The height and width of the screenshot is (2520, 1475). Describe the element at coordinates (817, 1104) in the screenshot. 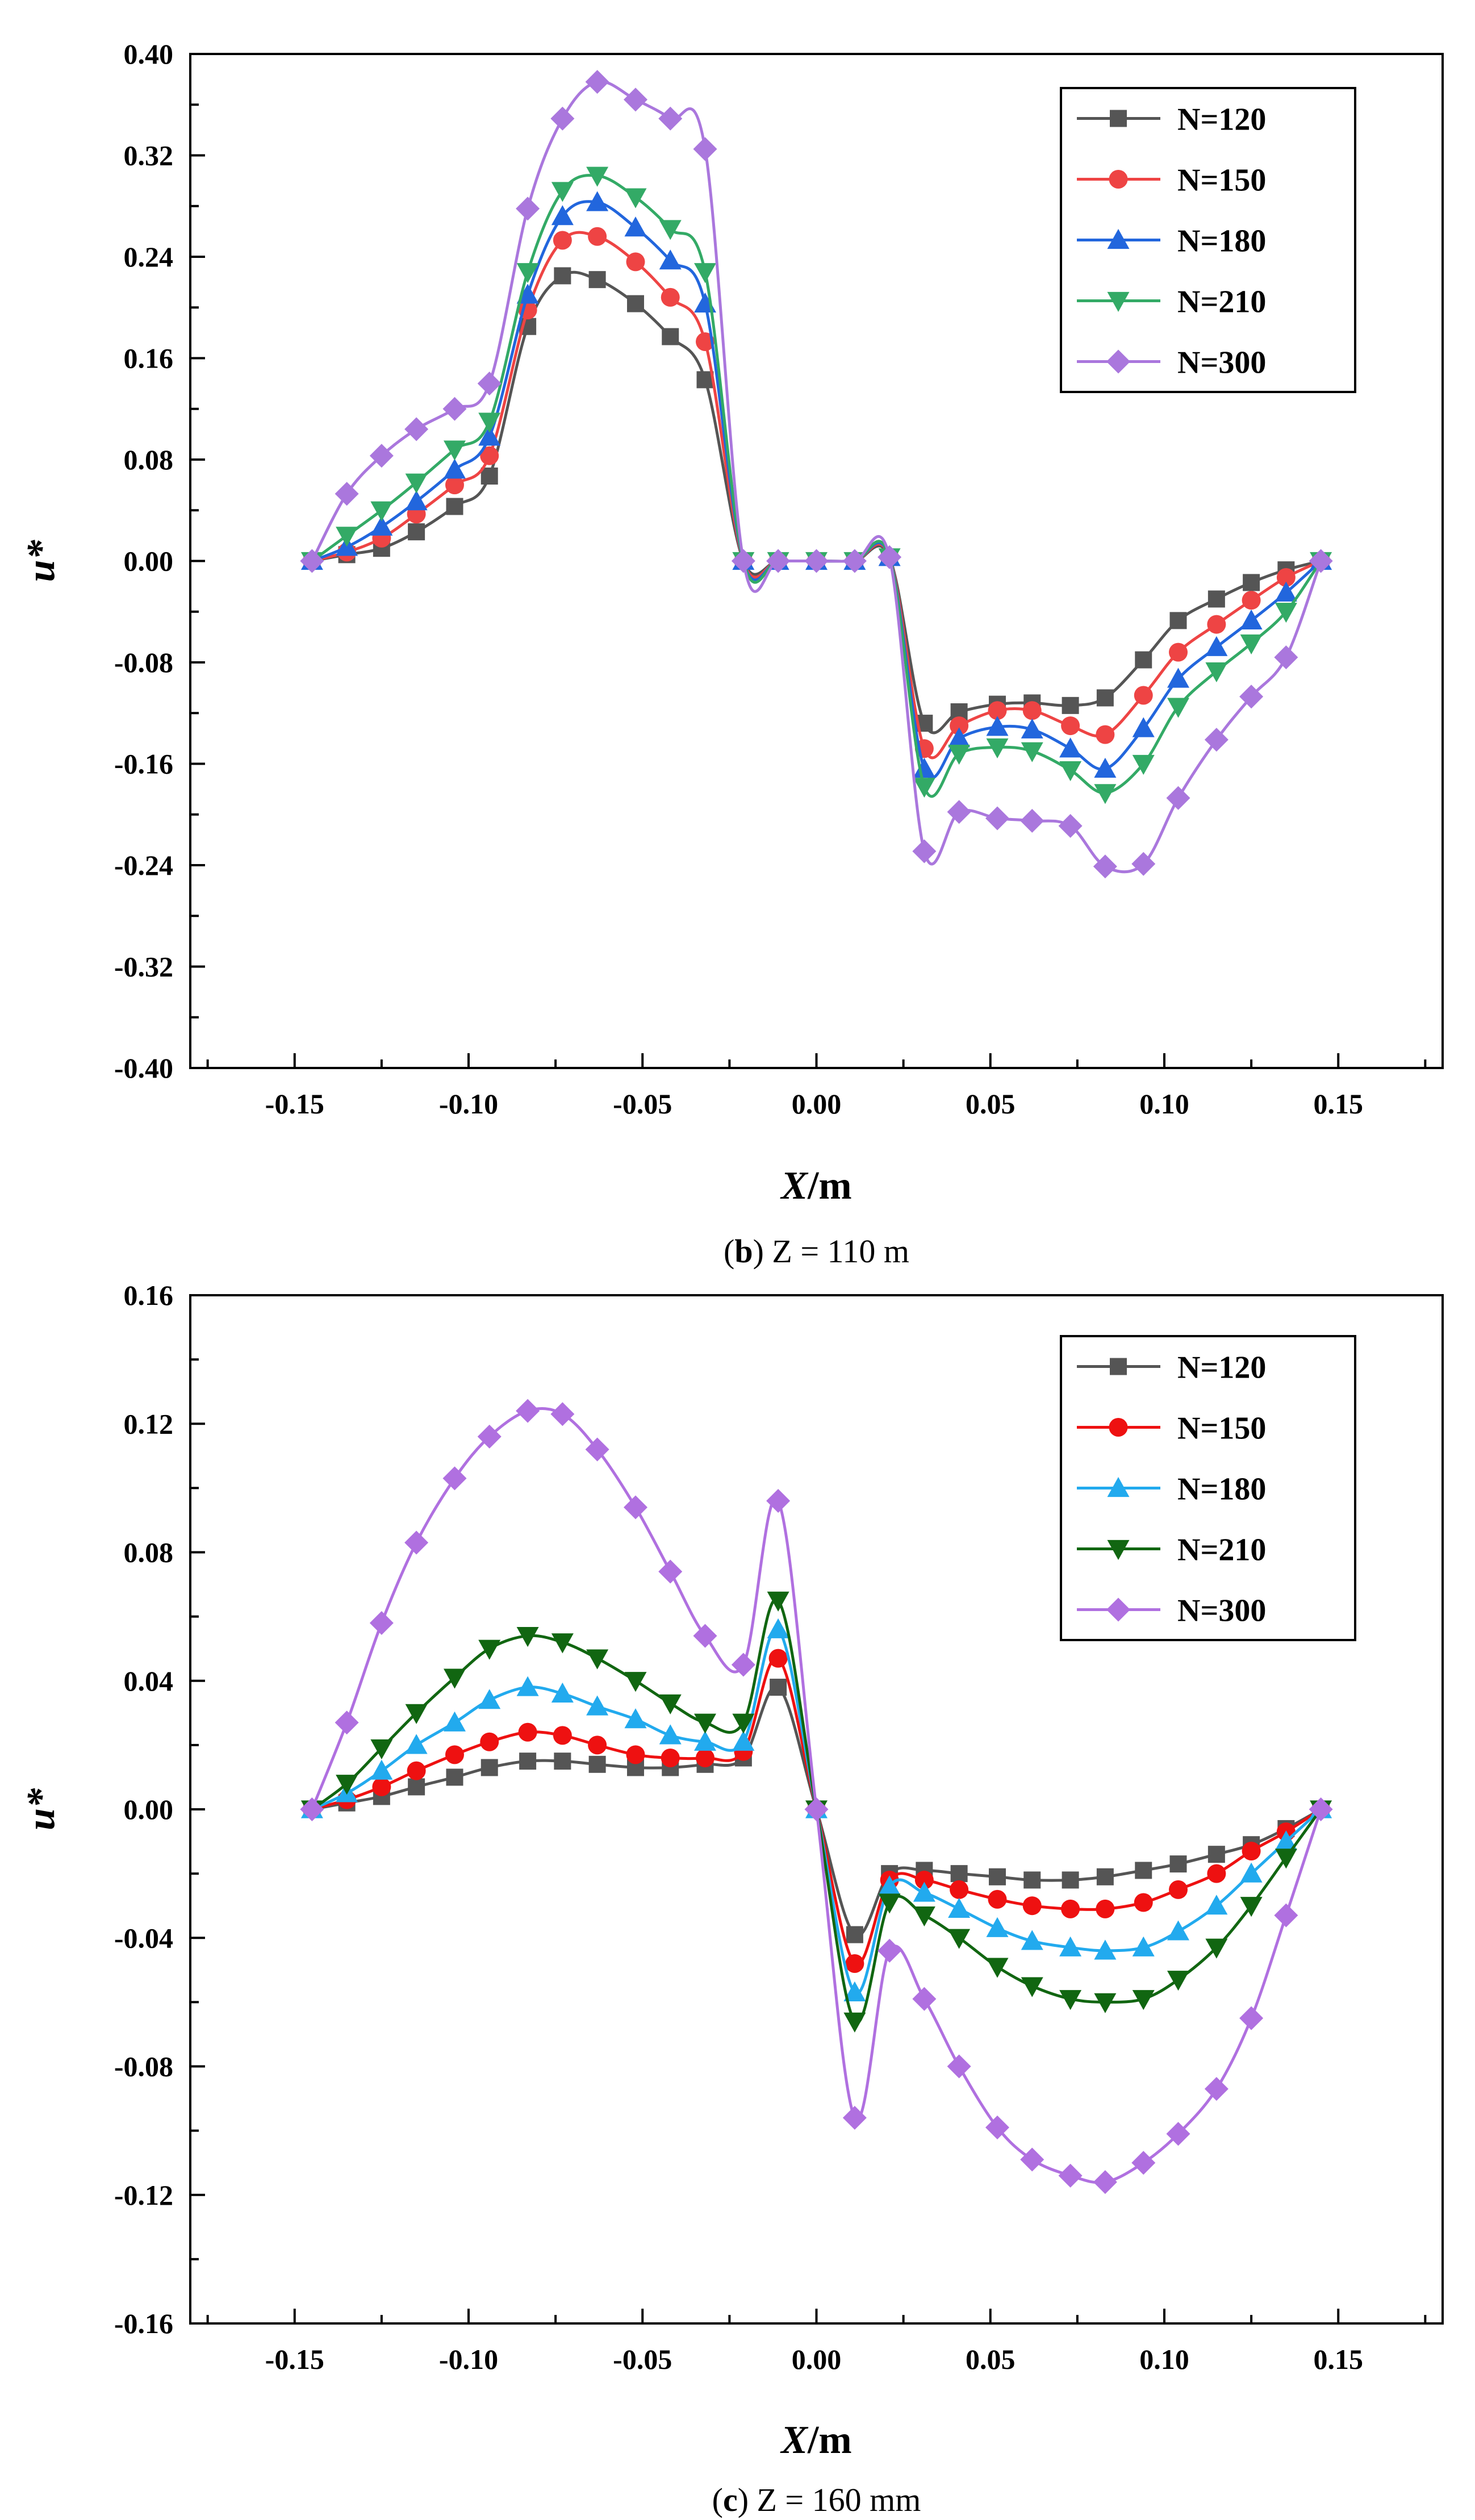

I see `x-tick-label: 0.00` at that location.